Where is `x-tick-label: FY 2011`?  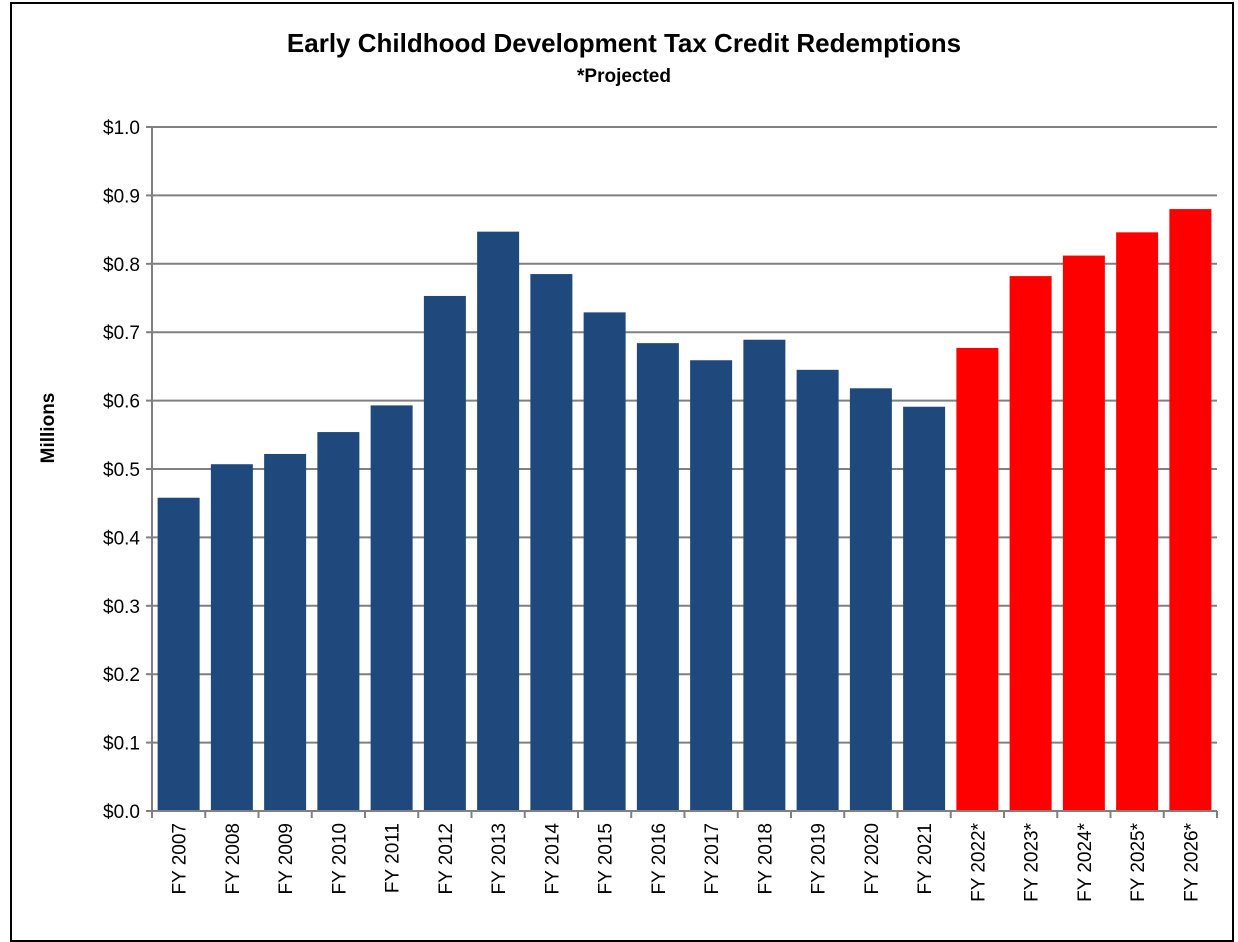
x-tick-label: FY 2011 is located at coordinates (393, 858).